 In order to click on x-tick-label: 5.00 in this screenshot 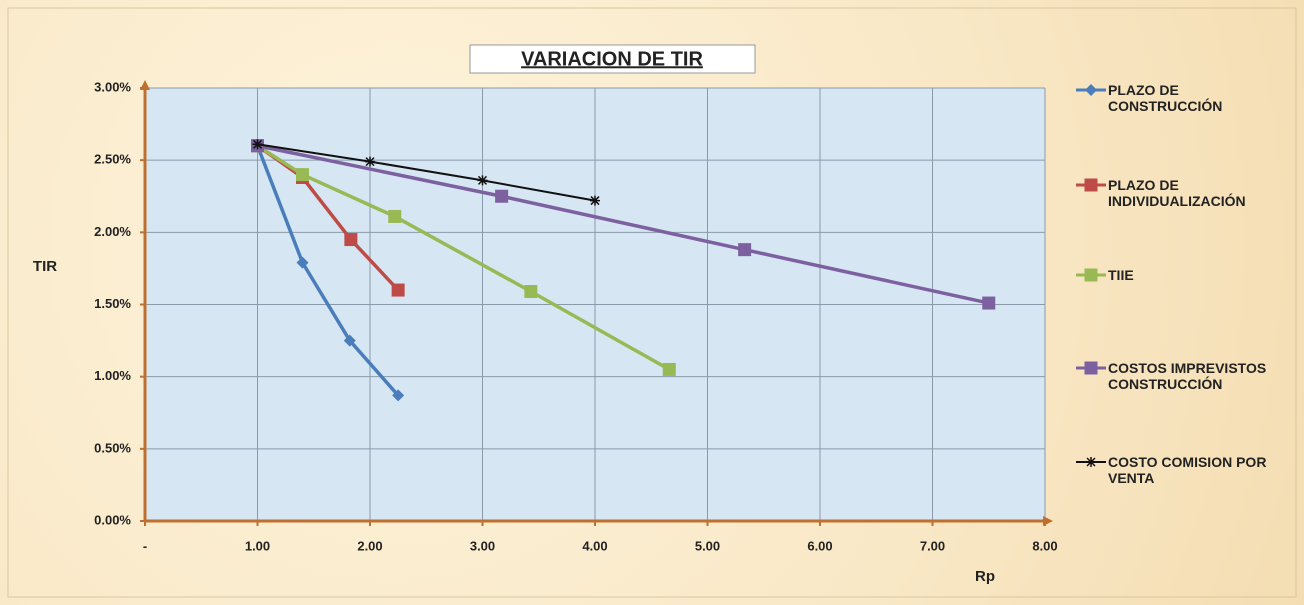, I will do `click(707, 545)`.